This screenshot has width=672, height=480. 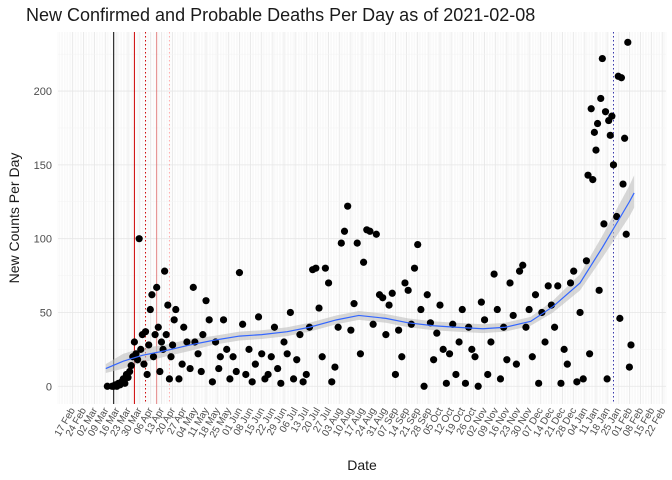 I want to click on x-axis-title: Date, so click(x=362, y=465).